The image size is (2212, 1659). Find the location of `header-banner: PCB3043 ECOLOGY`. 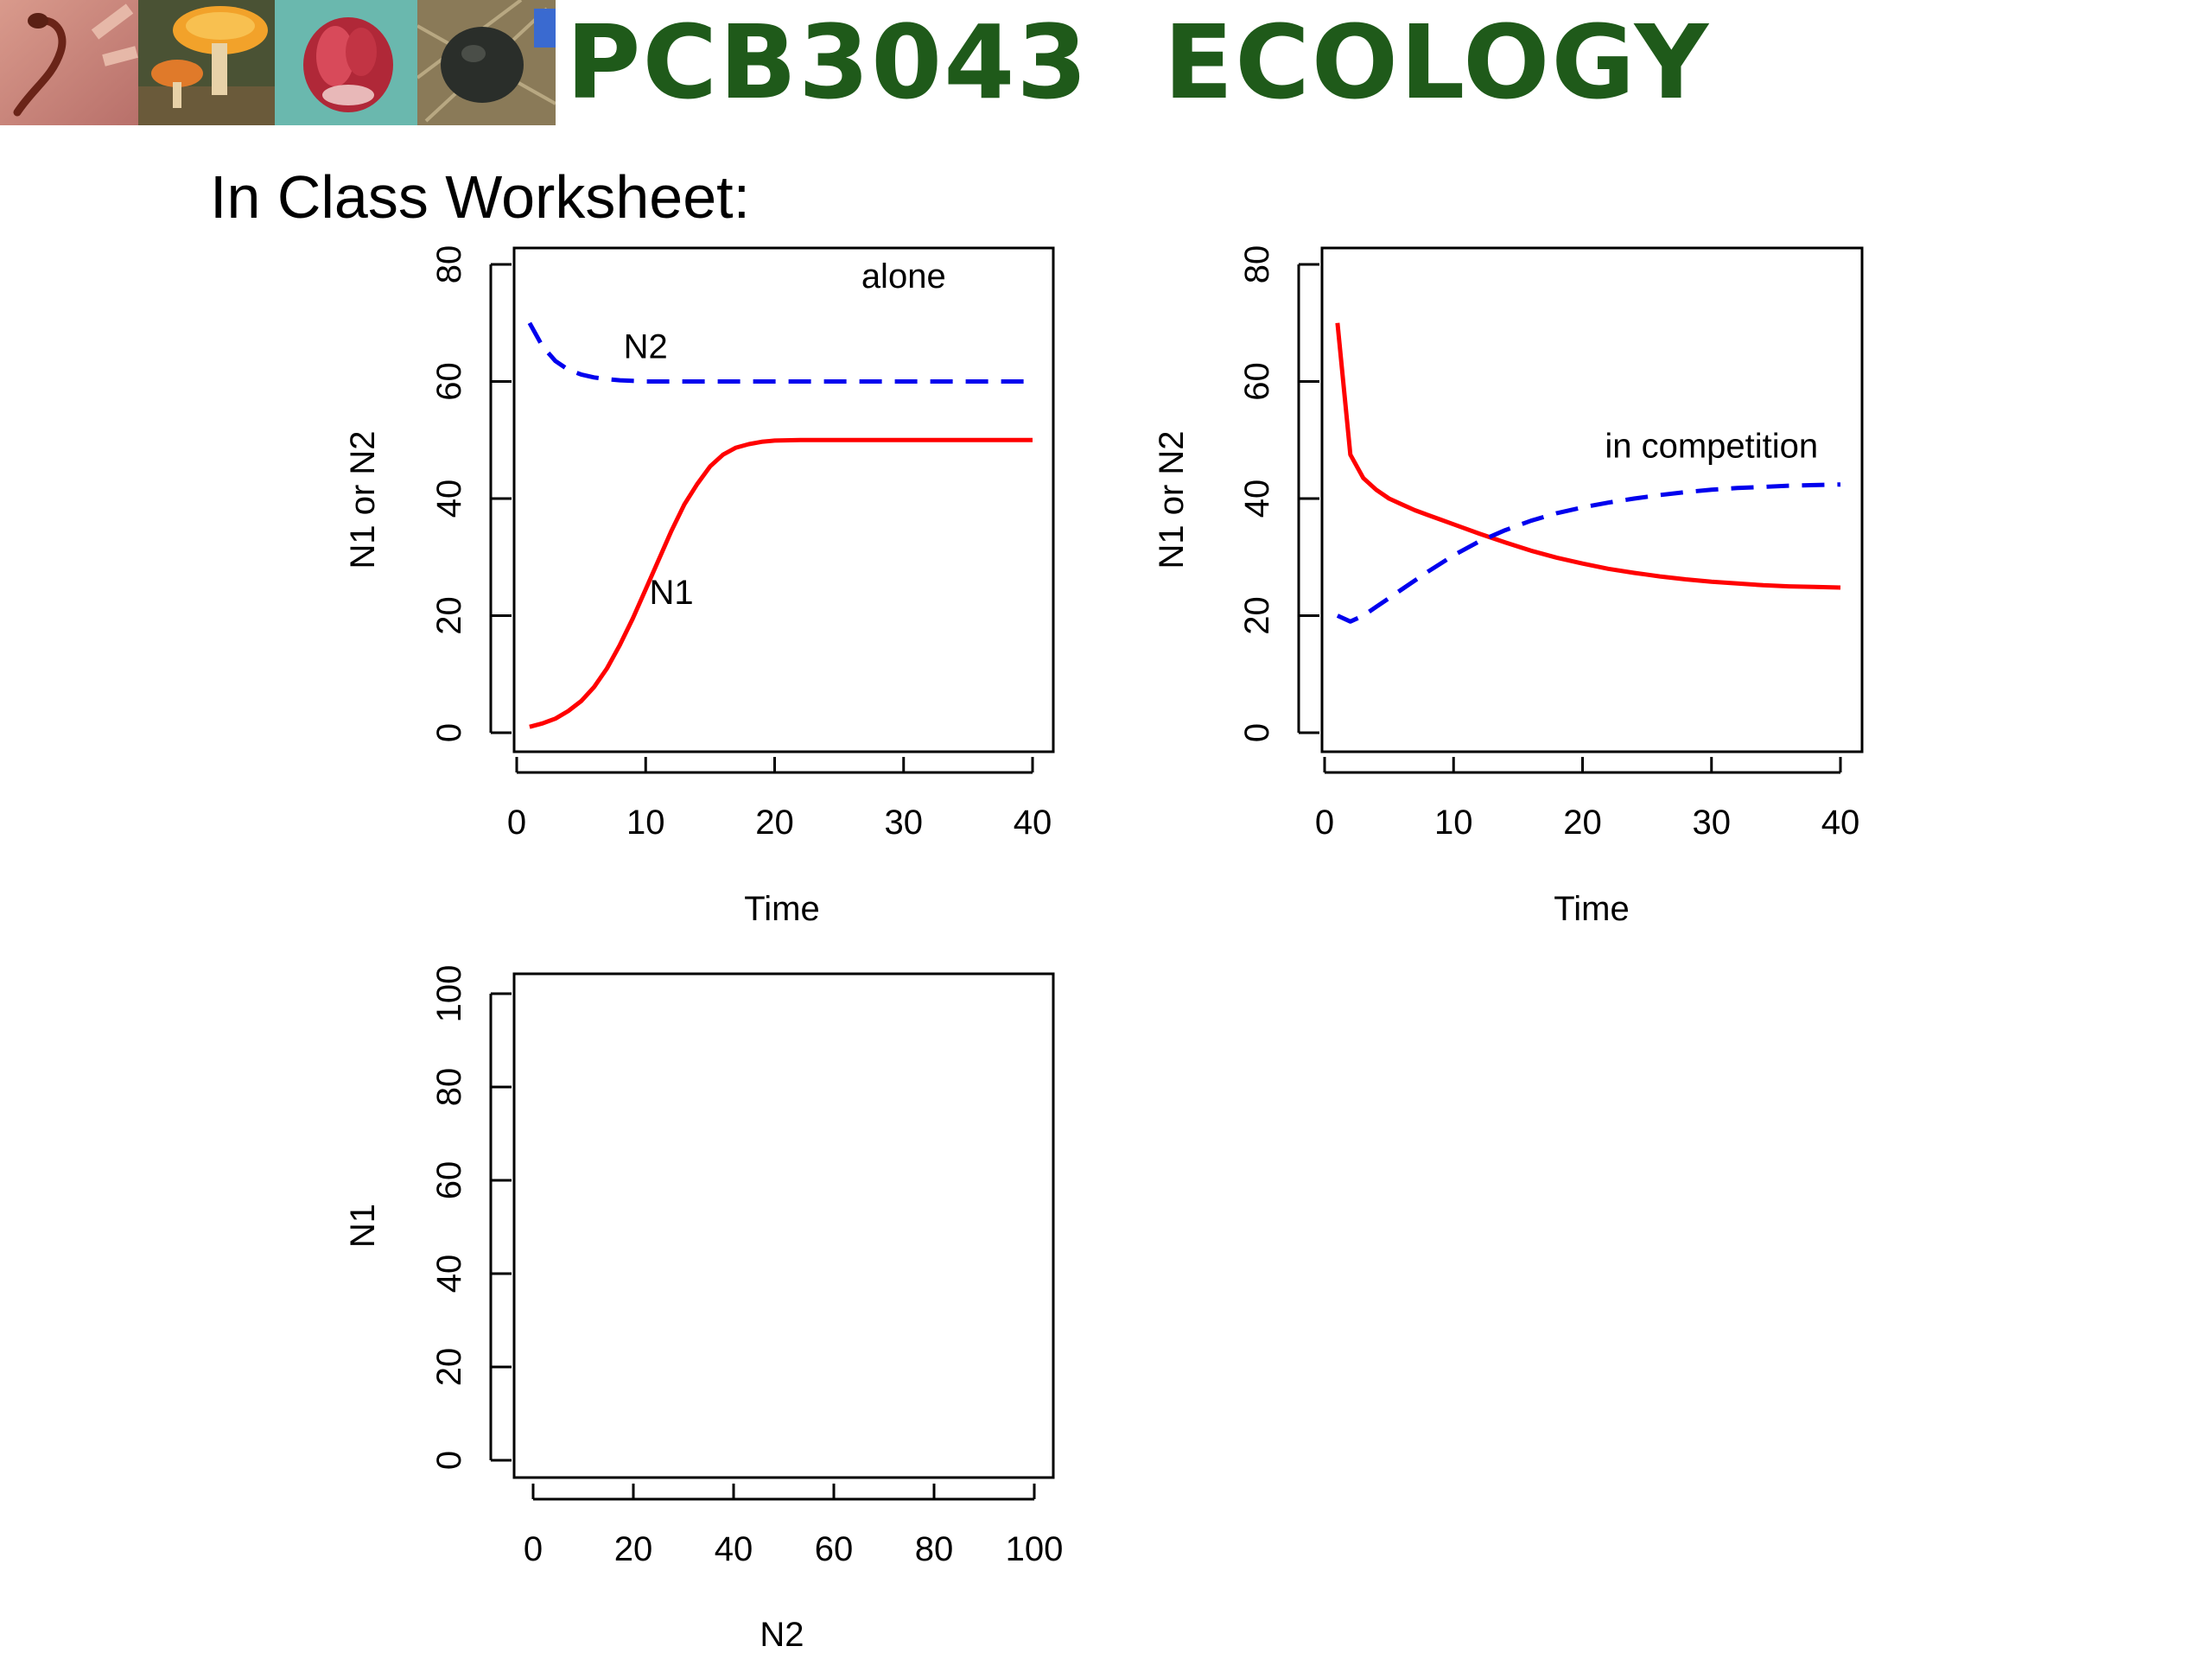

header-banner: PCB3043 ECOLOGY is located at coordinates (1106, 62).